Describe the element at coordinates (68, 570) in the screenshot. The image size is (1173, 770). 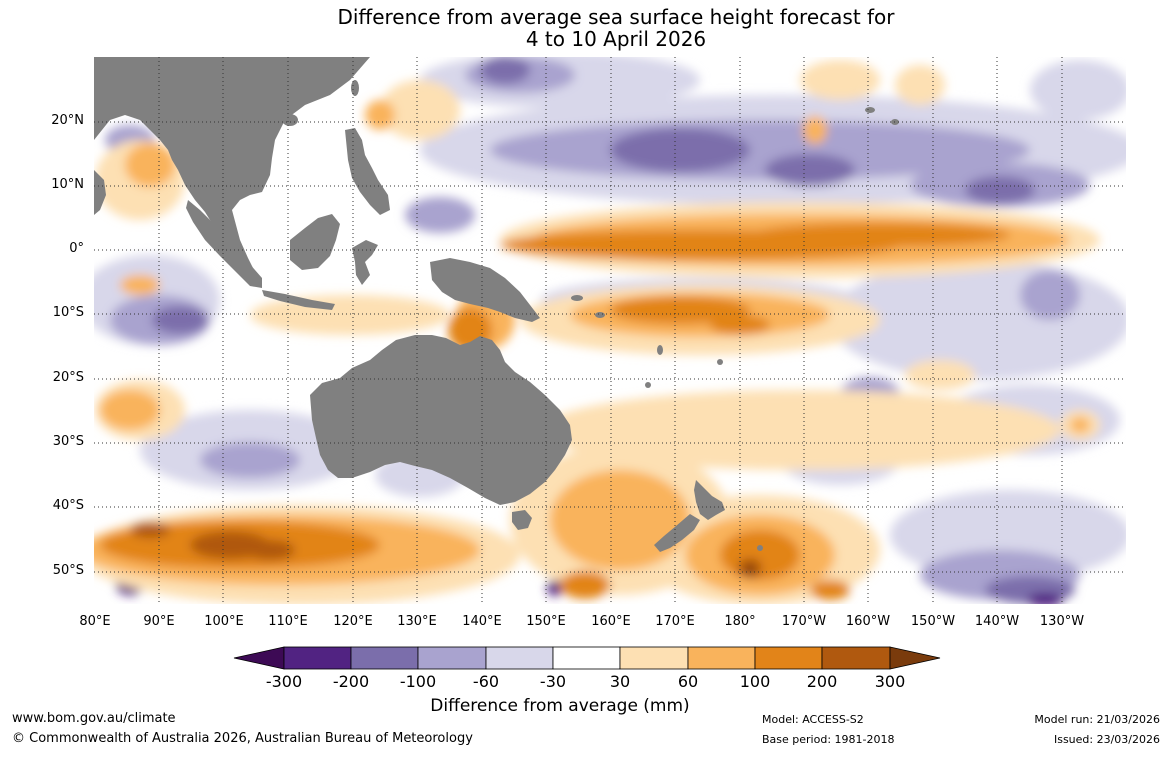
I see `lat-label: 50°S` at that location.